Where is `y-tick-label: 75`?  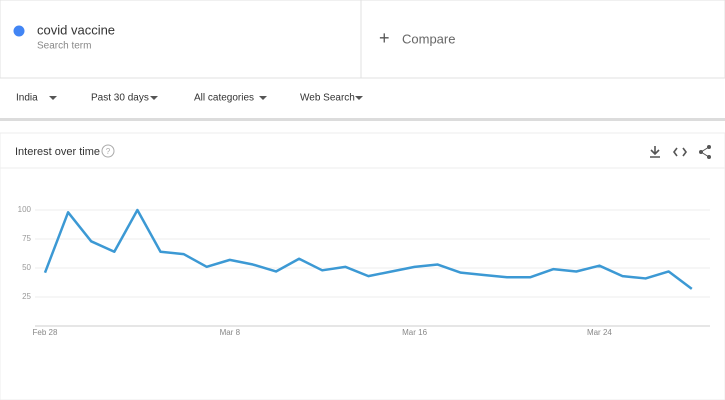
y-tick-label: 75 is located at coordinates (26, 238).